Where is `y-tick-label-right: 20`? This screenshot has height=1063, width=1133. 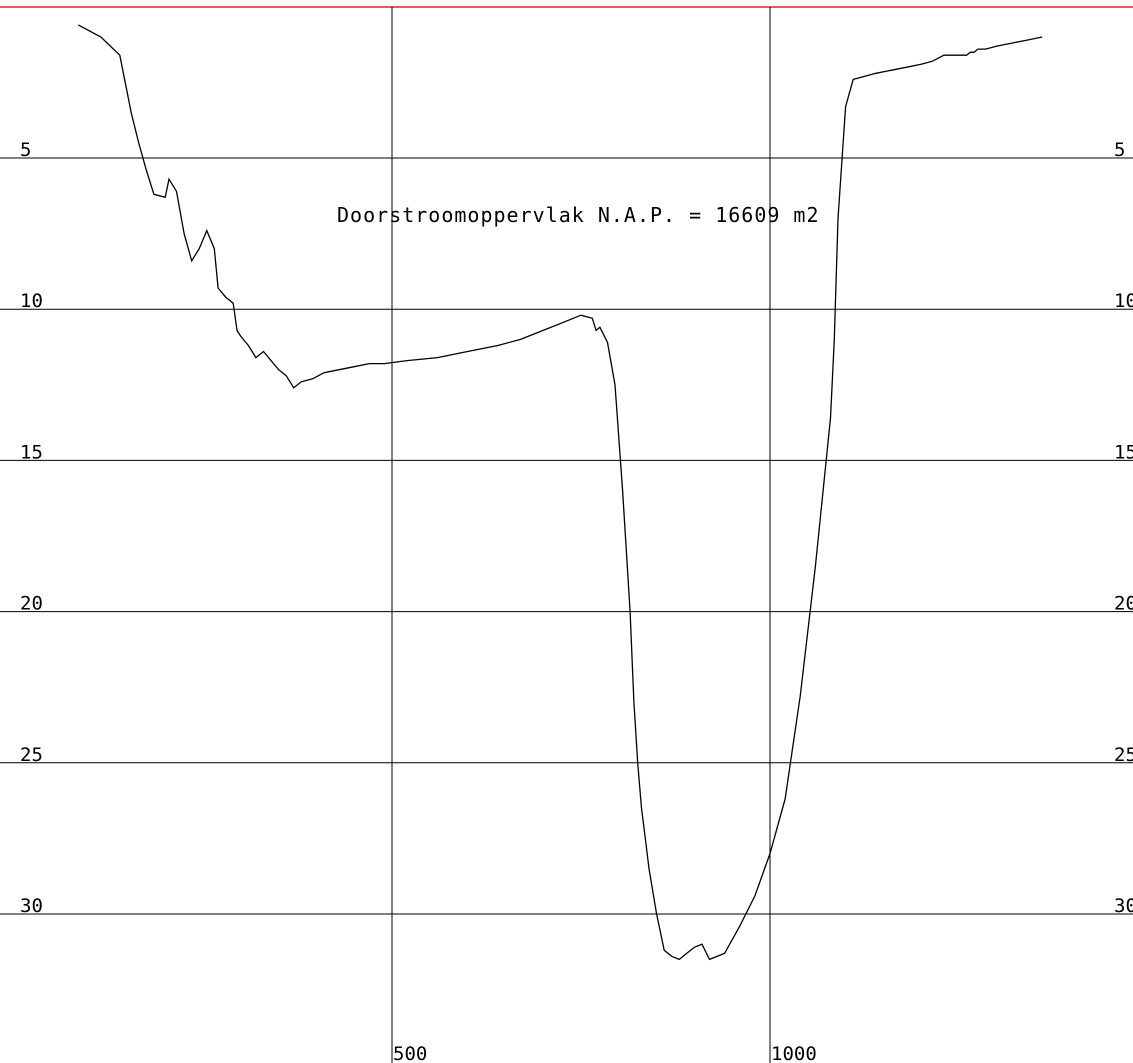 y-tick-label-right: 20 is located at coordinates (1123, 604).